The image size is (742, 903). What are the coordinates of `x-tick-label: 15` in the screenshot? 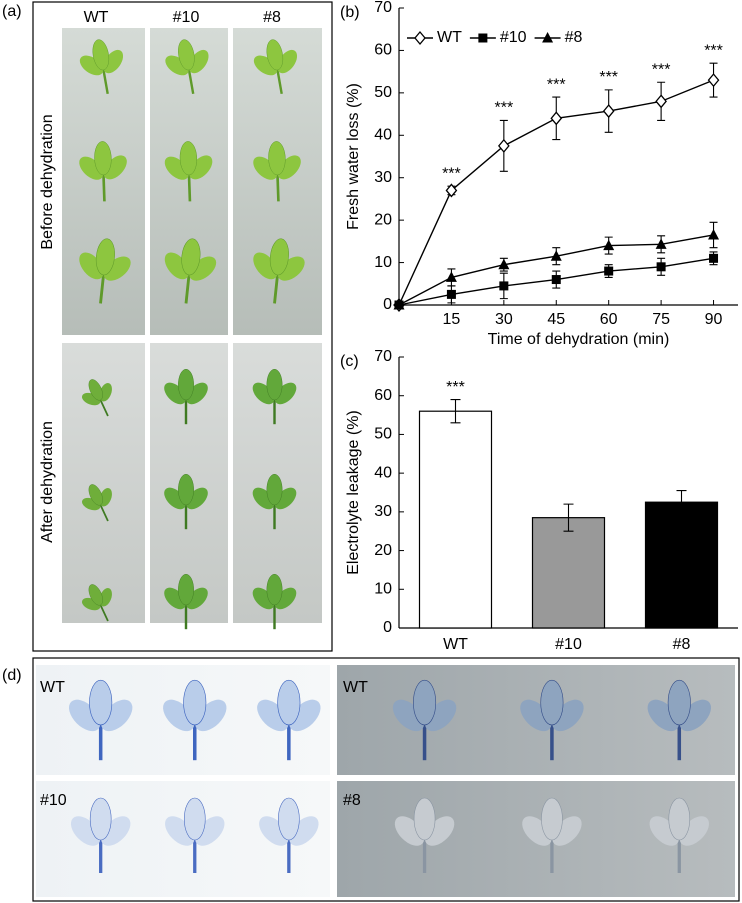 It's located at (452, 319).